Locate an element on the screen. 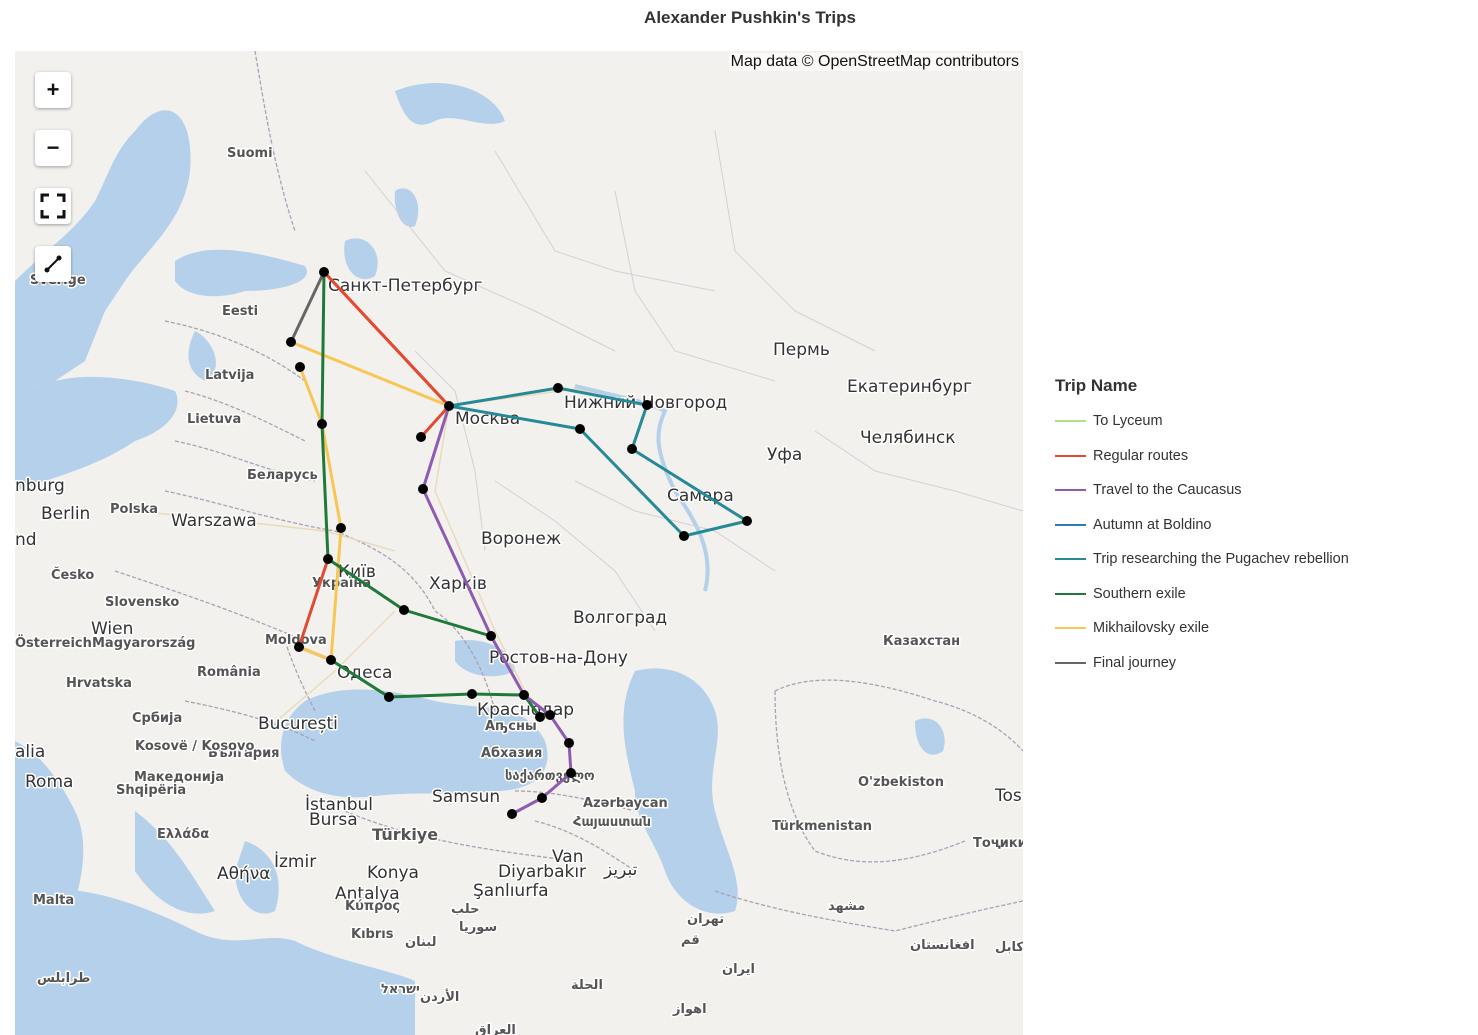  map-label: Magyarország is located at coordinates (143, 643).